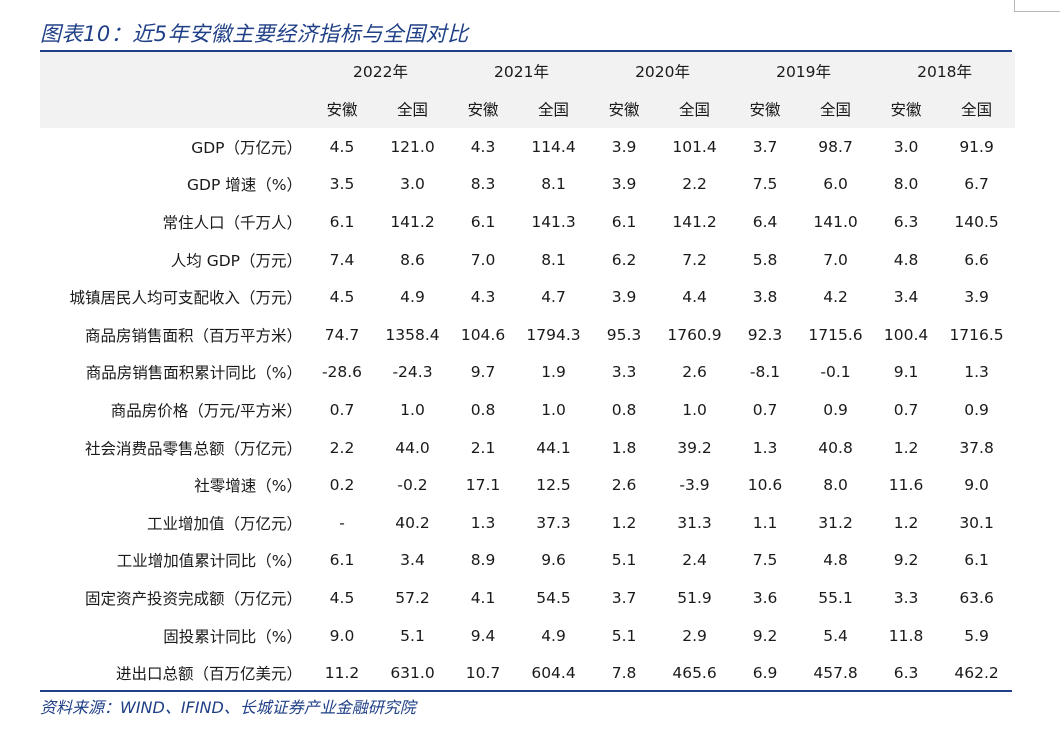 This screenshot has height=732, width=1060. Describe the element at coordinates (694, 259) in the screenshot. I see `table-cell: 7.2` at that location.